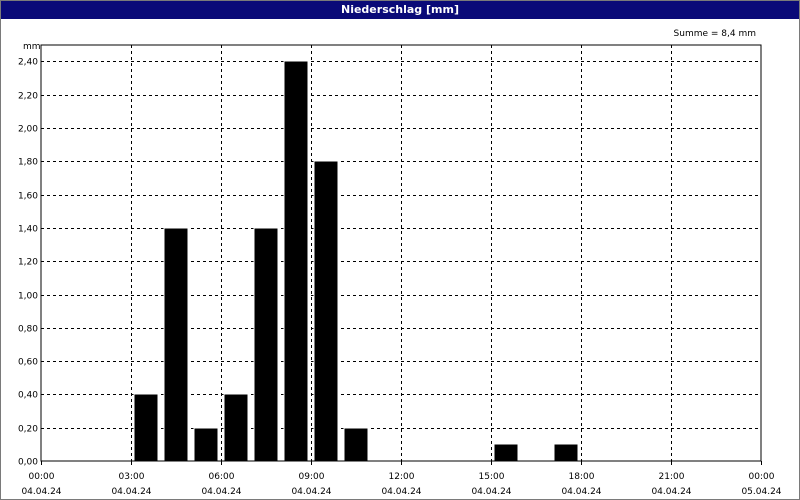 Image resolution: width=800 pixels, height=500 pixels. I want to click on y-tick-label: 2,40, so click(28, 63).